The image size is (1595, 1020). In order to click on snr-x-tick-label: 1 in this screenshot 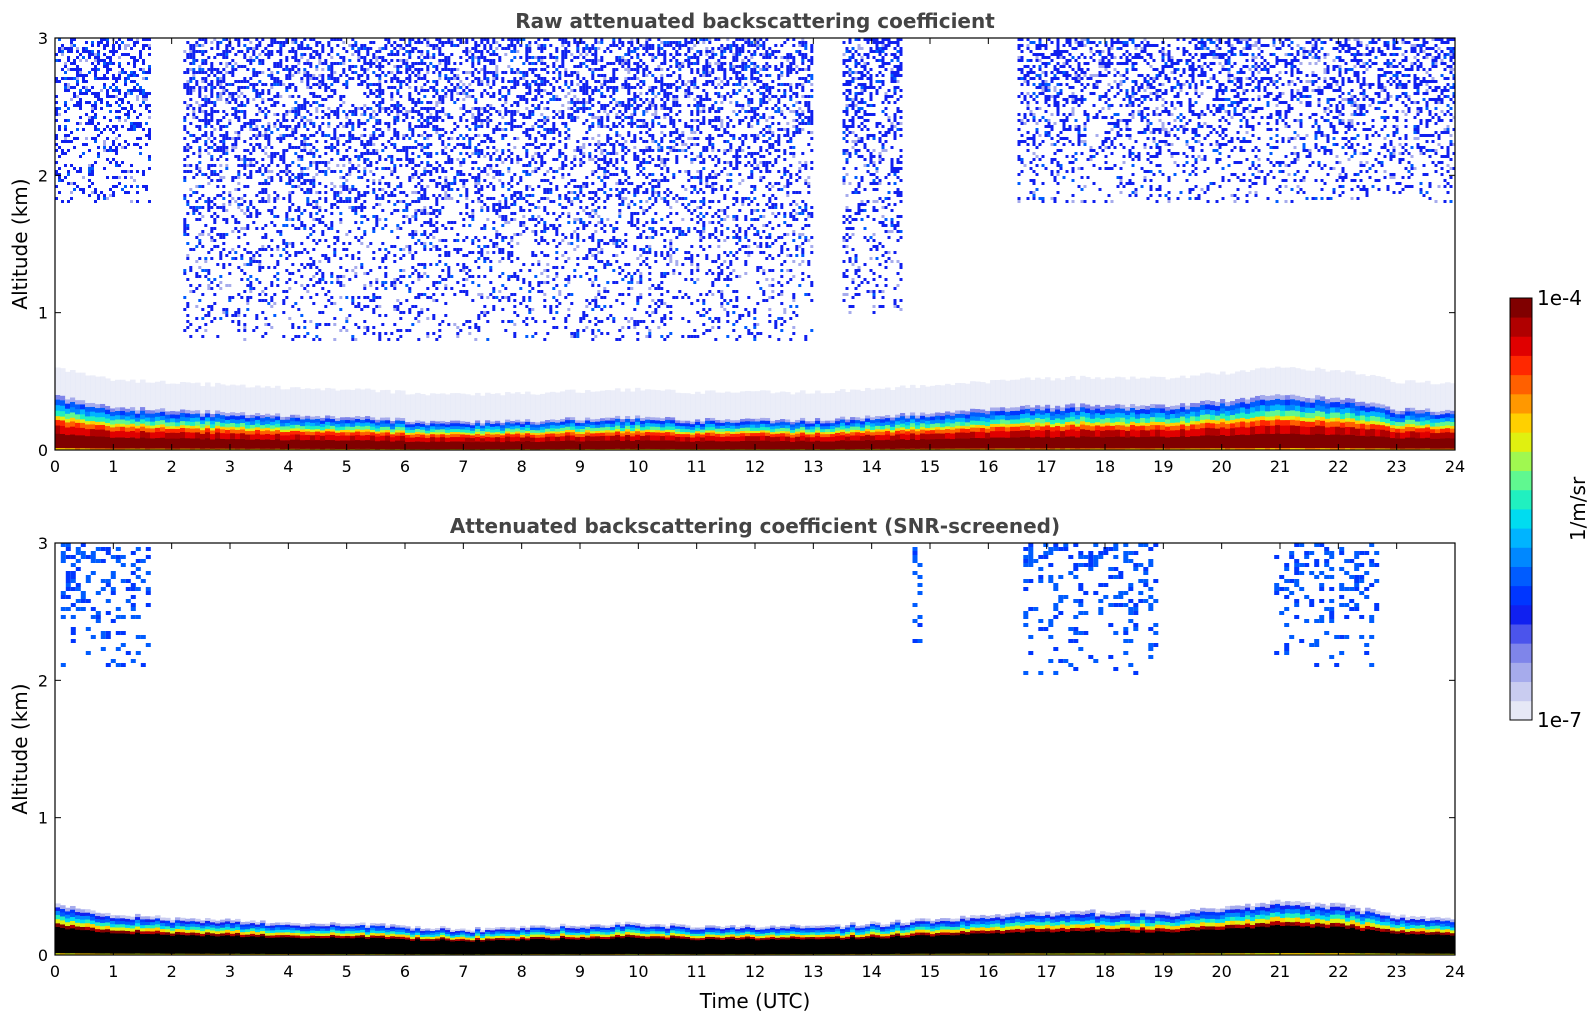, I will do `click(113, 971)`.